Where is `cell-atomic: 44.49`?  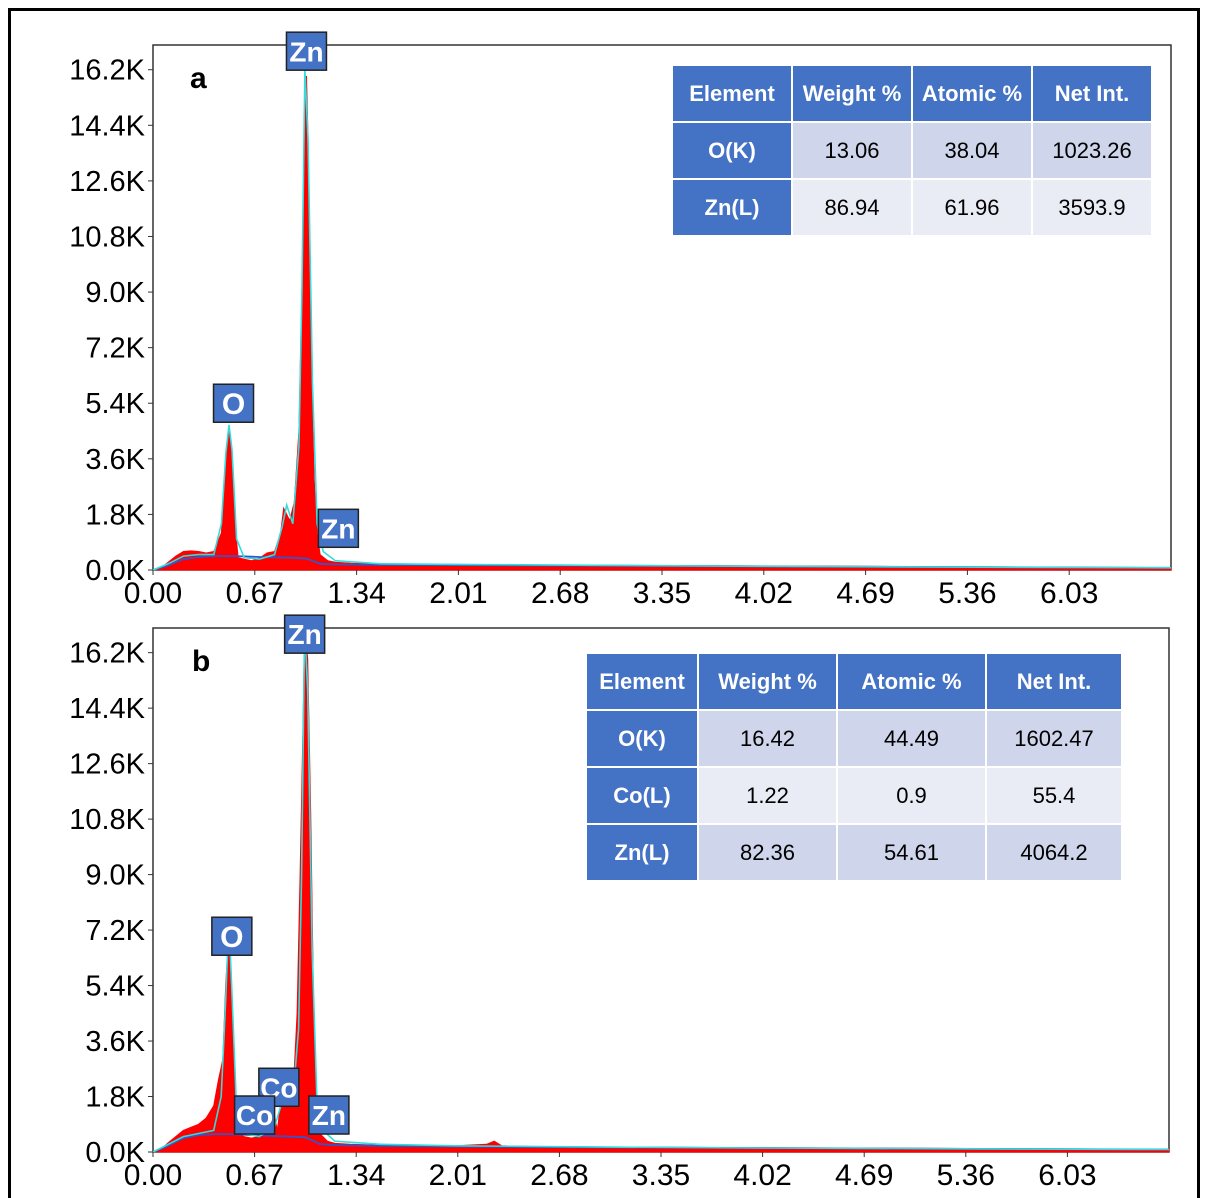 cell-atomic: 44.49 is located at coordinates (911, 738).